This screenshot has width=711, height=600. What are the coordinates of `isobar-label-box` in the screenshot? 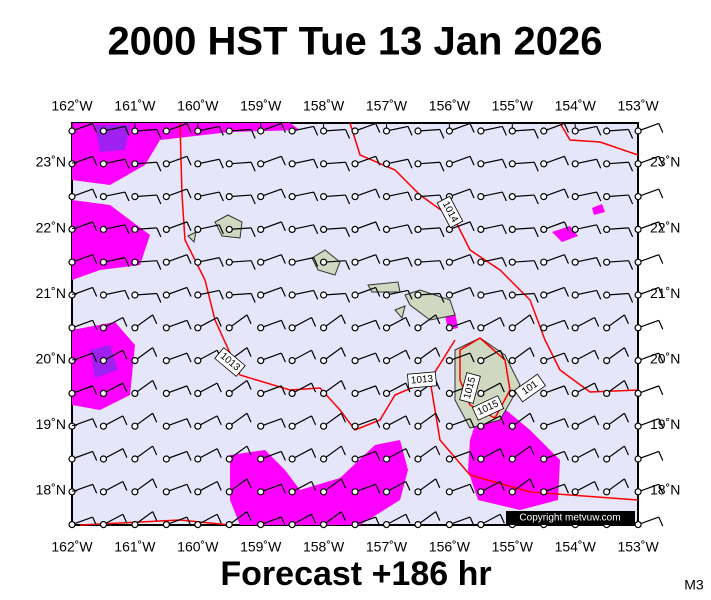 It's located at (530, 388).